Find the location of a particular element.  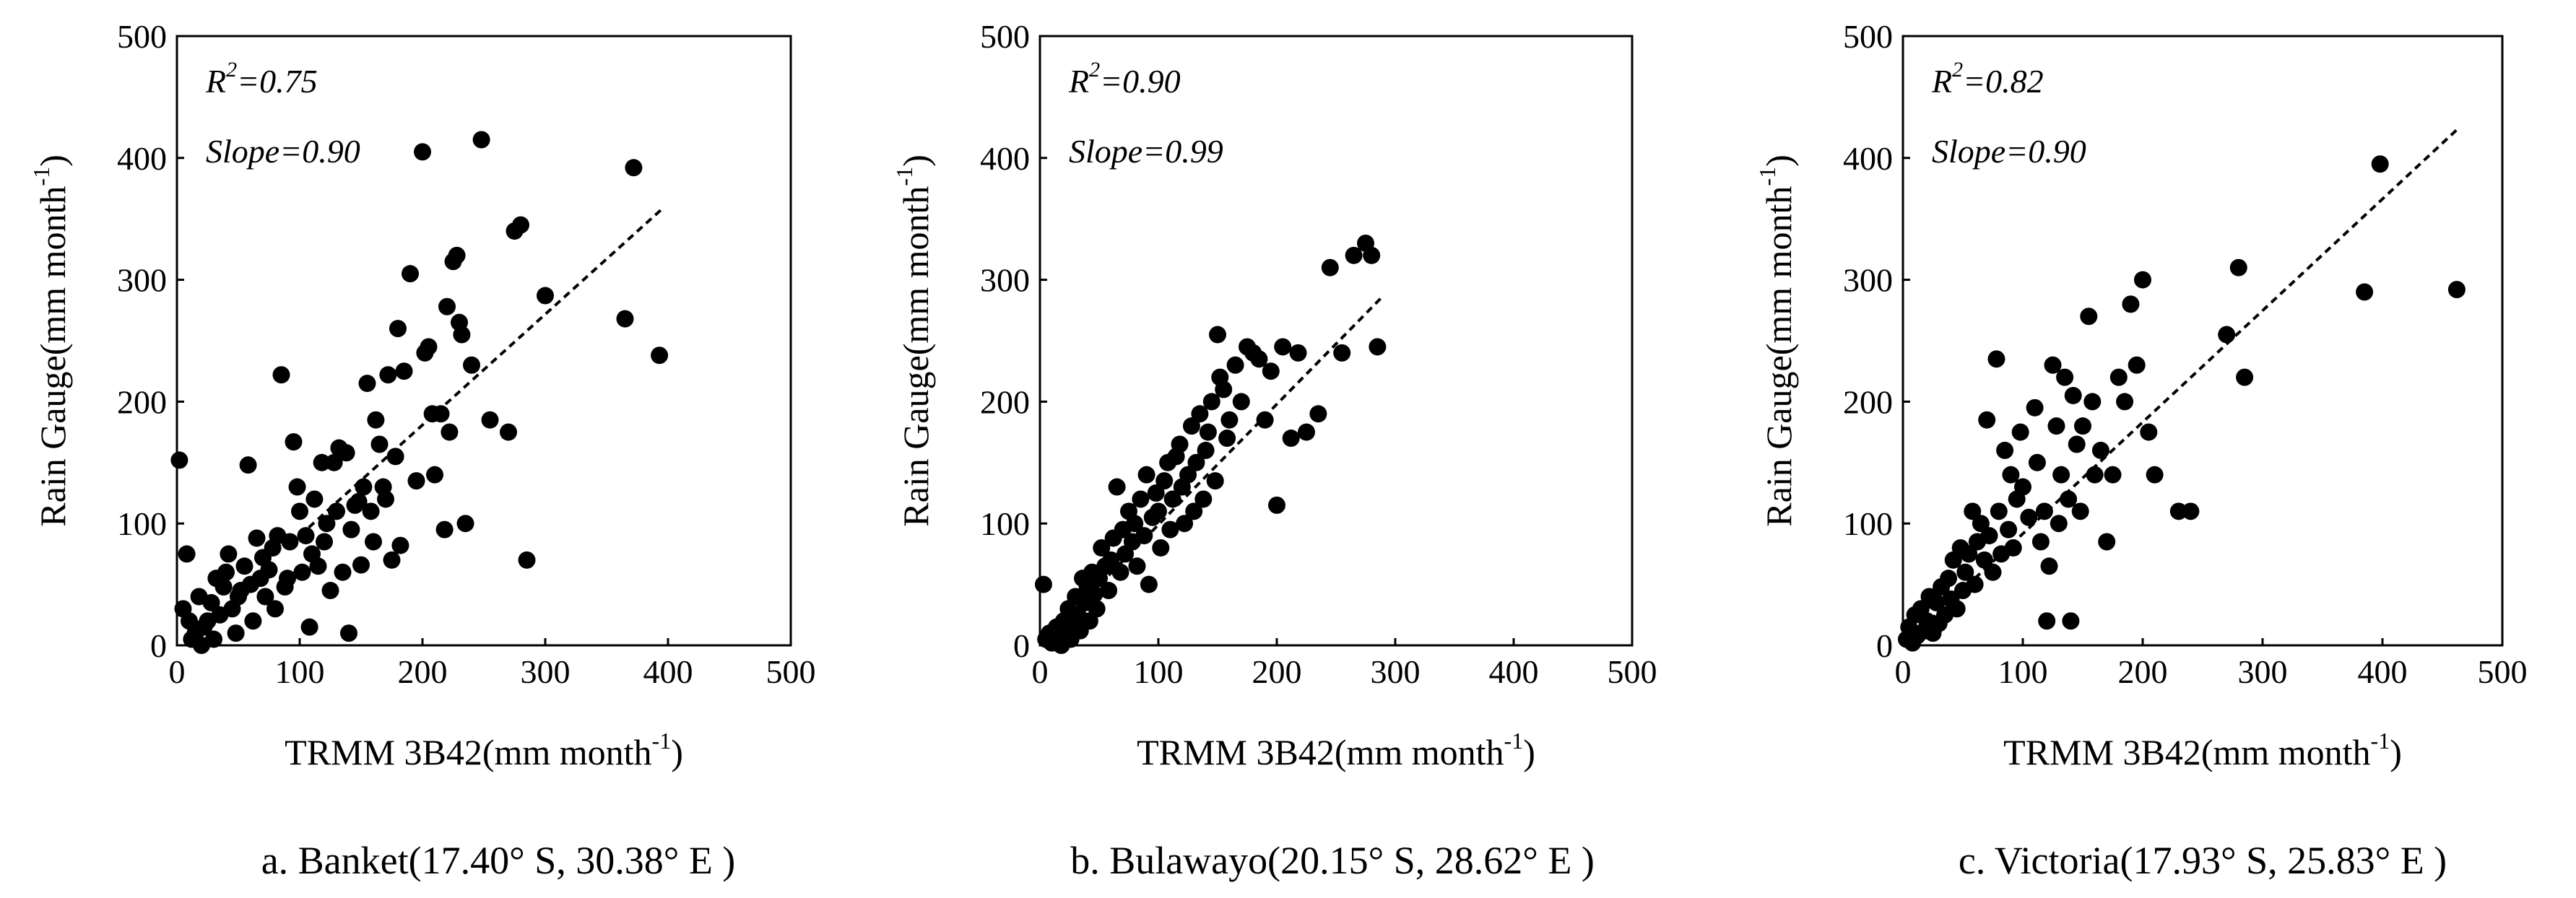

panel-caption: a. Banket(17.40° S, 30.38° E ) is located at coordinates (498, 860).